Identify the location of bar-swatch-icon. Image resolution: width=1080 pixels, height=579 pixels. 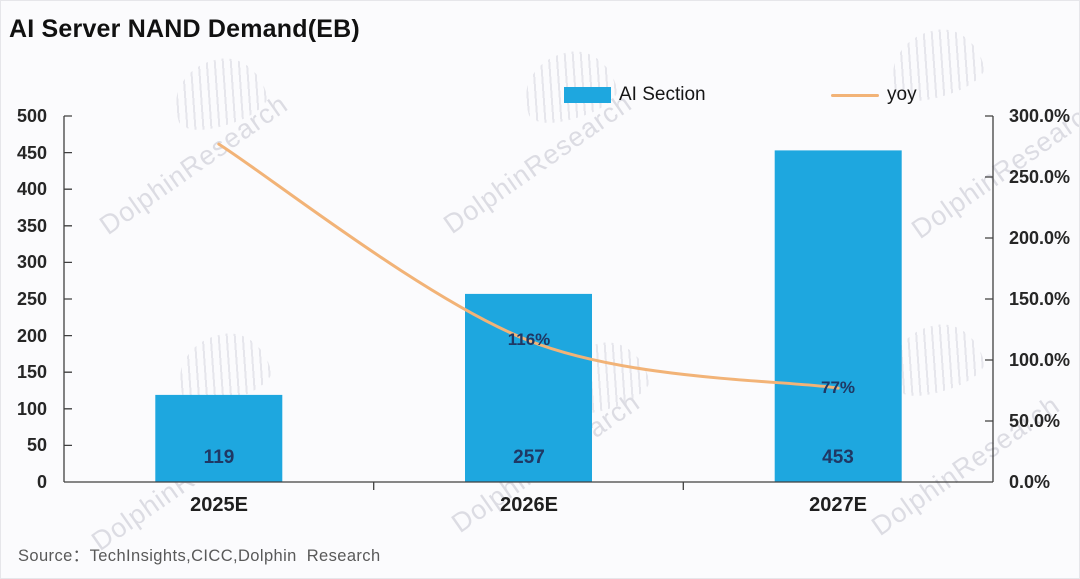
(587, 95).